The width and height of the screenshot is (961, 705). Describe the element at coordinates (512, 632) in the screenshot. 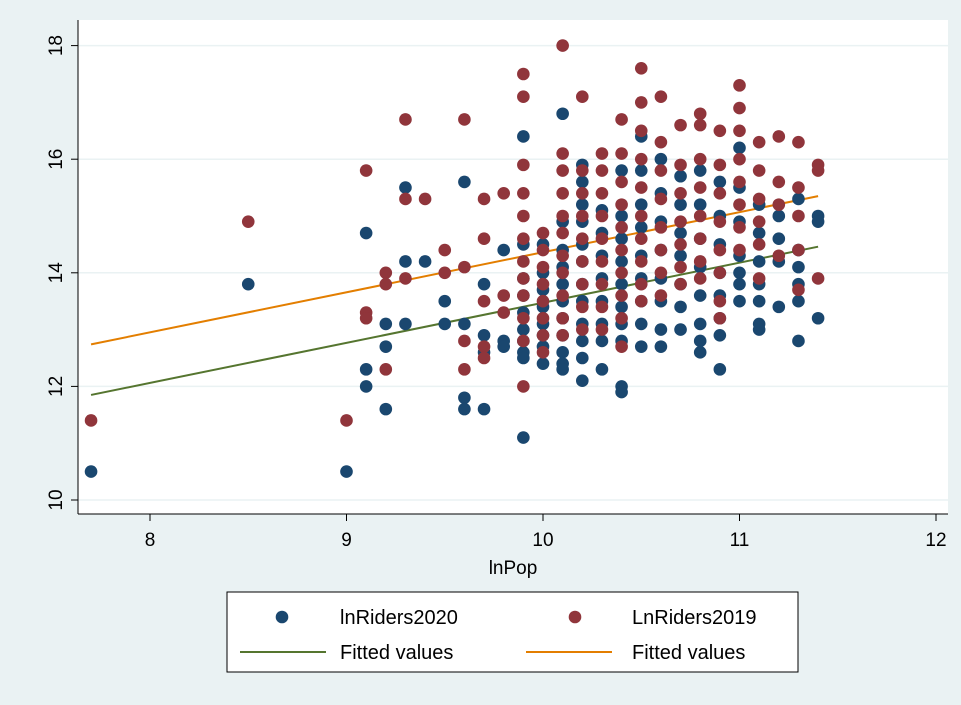

I see `legend-box` at that location.